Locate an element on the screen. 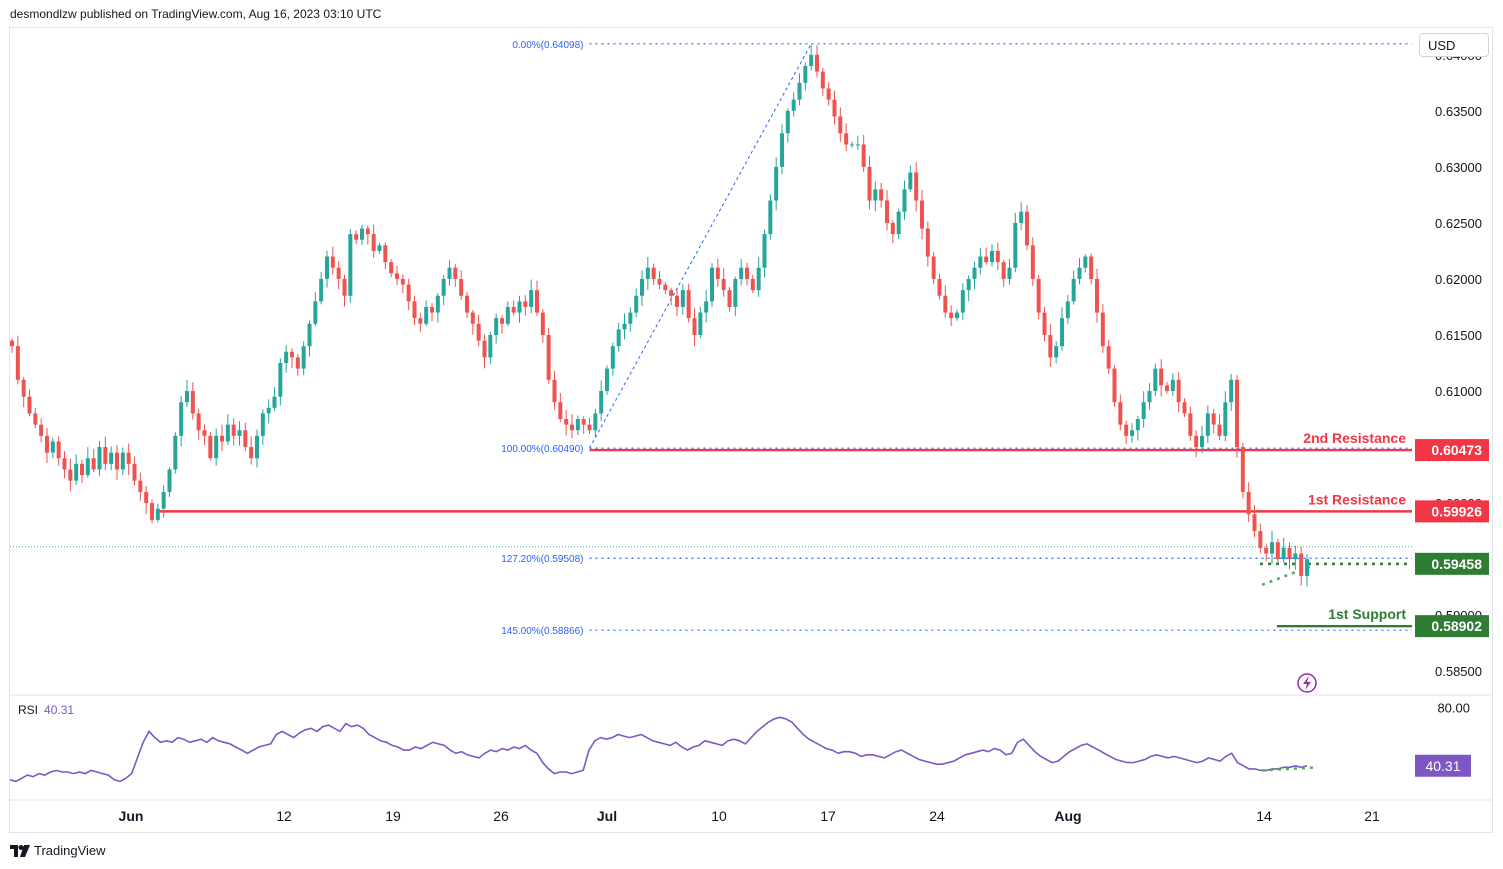  time-tick-label: Jun is located at coordinates (131, 816).